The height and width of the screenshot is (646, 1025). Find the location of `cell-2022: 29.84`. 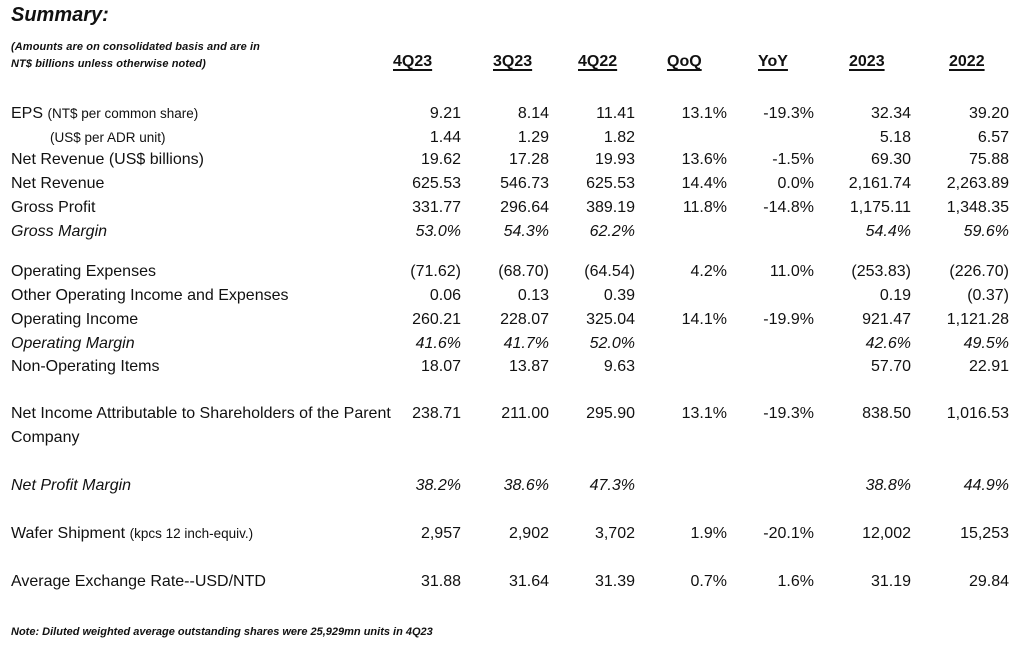

cell-2022: 29.84 is located at coordinates (988, 581).